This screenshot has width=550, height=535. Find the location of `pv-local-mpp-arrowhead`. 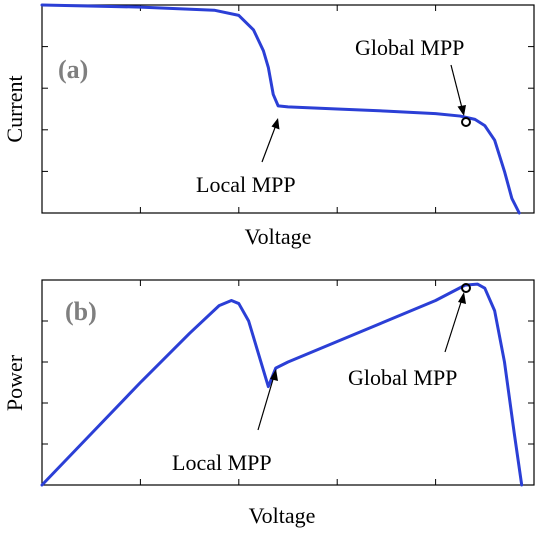

pv-local-mpp-arrowhead is located at coordinates (274, 375).